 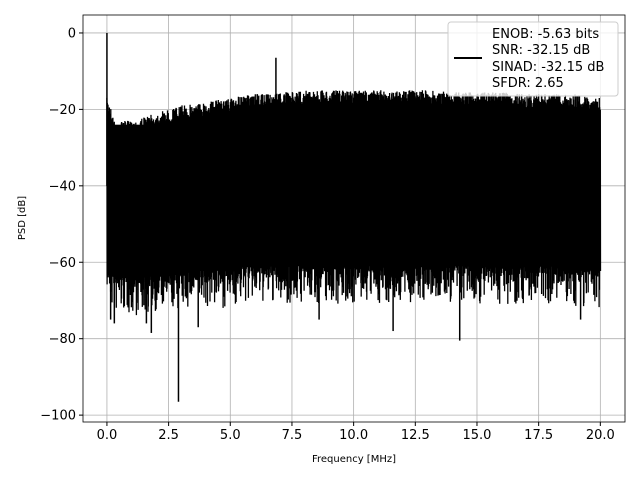 What do you see at coordinates (545, 34) in the screenshot?
I see `legend-enob: ENOB: -5.63 bits` at bounding box center [545, 34].